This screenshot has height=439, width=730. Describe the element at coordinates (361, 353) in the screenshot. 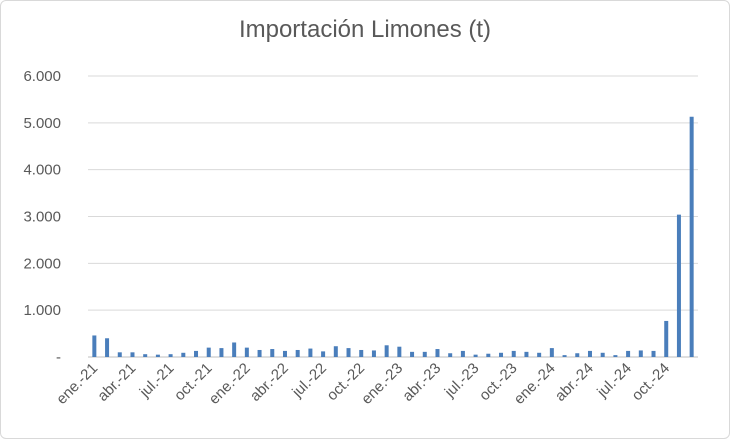

I see `bar-oct.-22` at that location.